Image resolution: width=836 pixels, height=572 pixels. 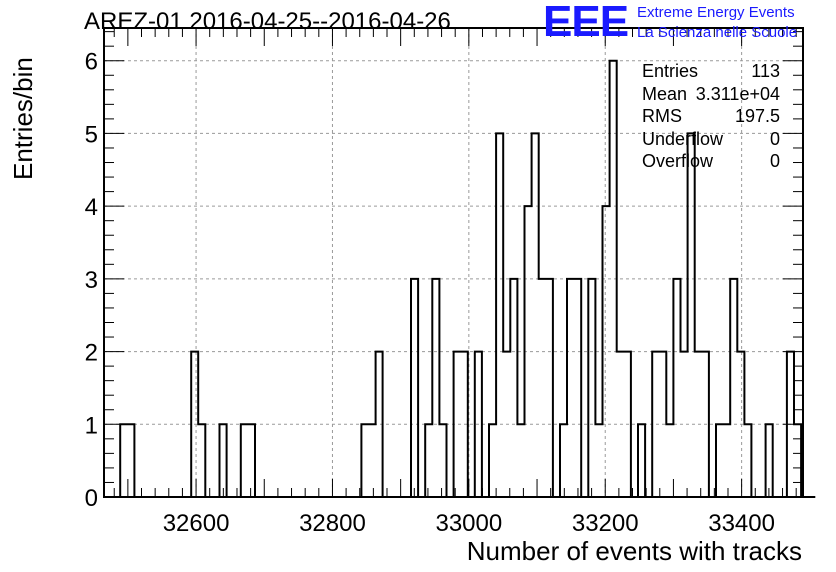 What do you see at coordinates (711, 71) in the screenshot?
I see `stats-row-entries: Entries 113` at bounding box center [711, 71].